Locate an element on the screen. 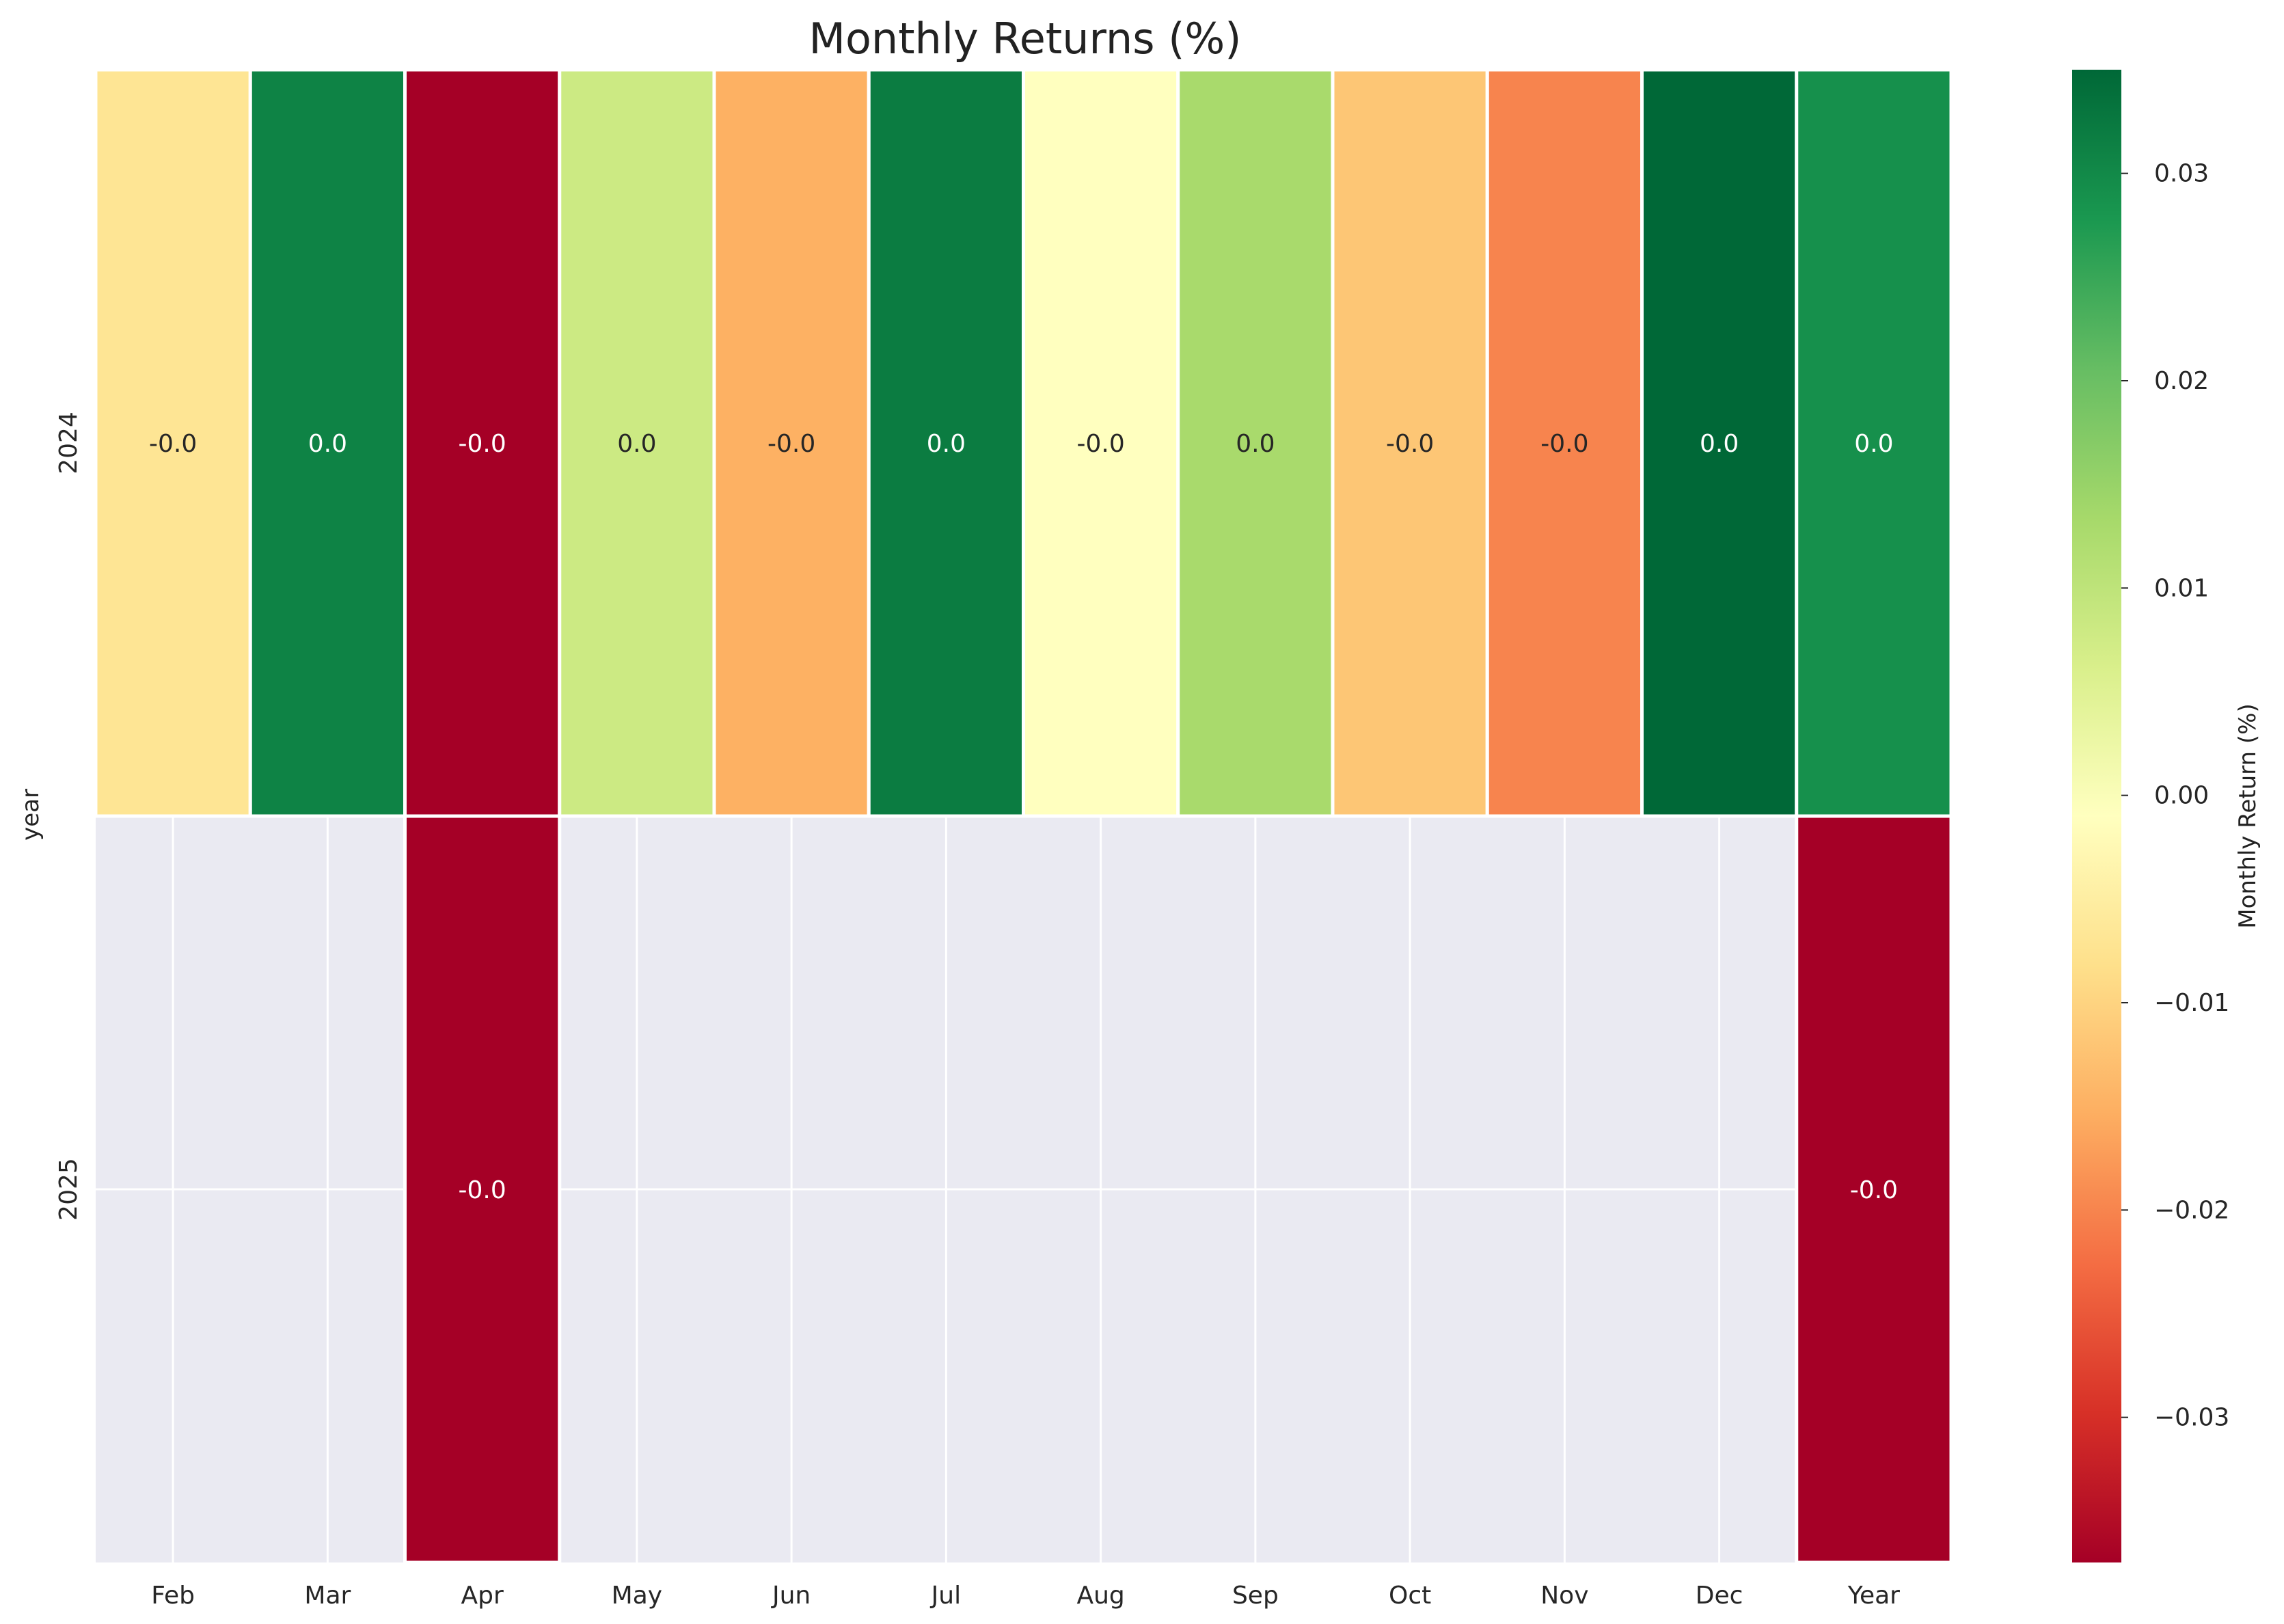 The image size is (2284, 1624). x-tick-label: Year is located at coordinates (1873, 1596).